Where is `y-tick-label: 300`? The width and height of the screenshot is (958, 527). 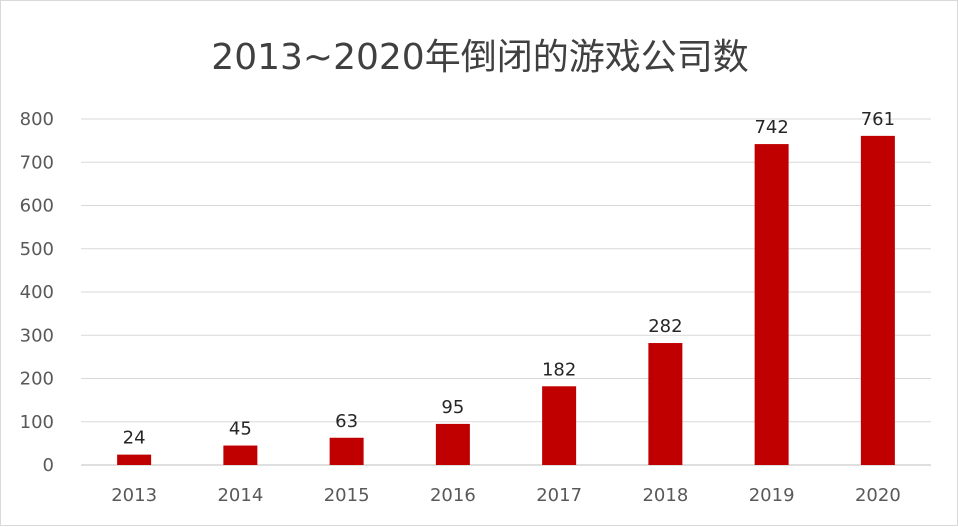
y-tick-label: 300 is located at coordinates (37, 335).